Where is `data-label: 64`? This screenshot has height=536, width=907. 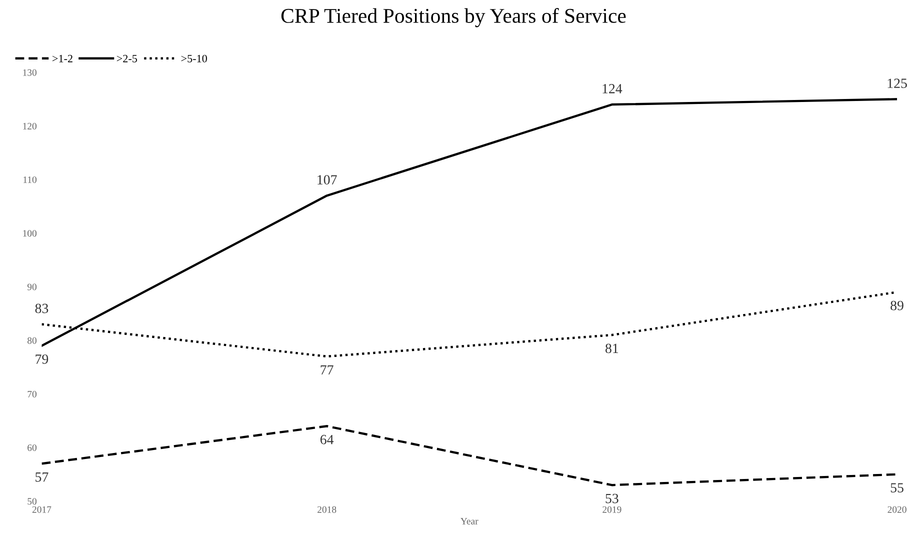
data-label: 64 is located at coordinates (327, 439).